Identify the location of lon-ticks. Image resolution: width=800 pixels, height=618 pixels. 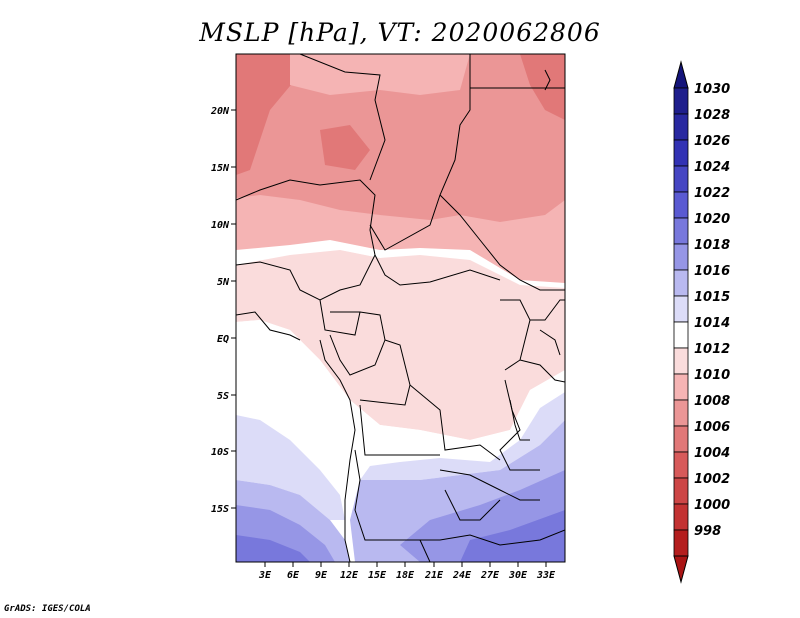
(405, 564).